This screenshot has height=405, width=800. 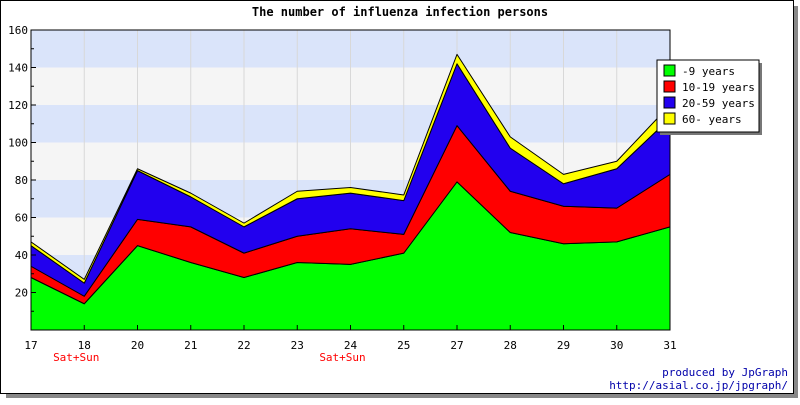 What do you see at coordinates (18, 143) in the screenshot?
I see `y-tick-label: 100` at bounding box center [18, 143].